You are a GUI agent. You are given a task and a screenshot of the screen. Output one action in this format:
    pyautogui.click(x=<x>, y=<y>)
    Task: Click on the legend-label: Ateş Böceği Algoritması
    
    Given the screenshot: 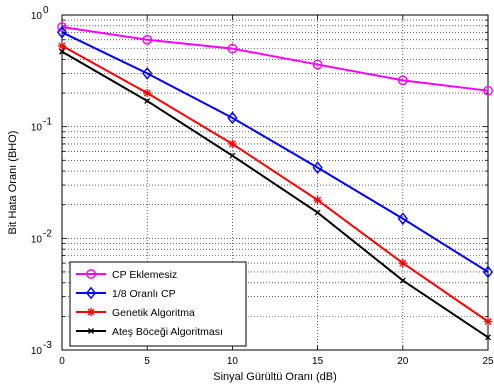 What is the action you would take?
    pyautogui.click(x=167, y=332)
    